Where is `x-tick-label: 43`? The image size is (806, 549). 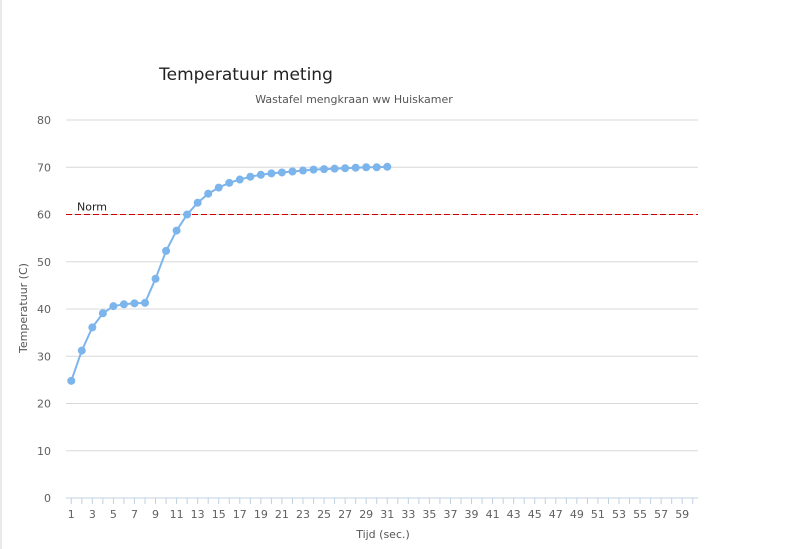
x-tick-label: 43 is located at coordinates (514, 514).